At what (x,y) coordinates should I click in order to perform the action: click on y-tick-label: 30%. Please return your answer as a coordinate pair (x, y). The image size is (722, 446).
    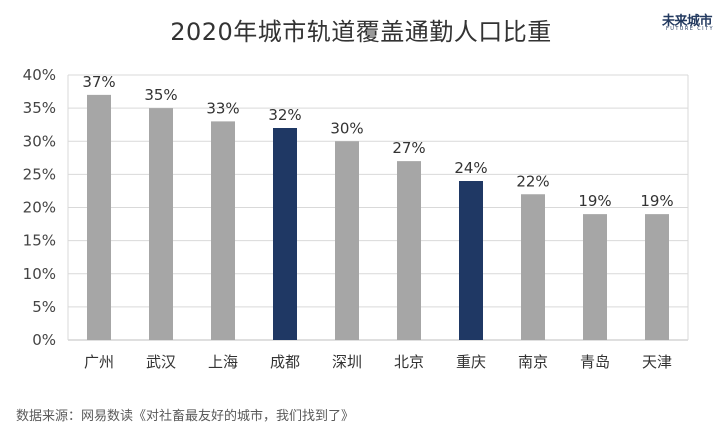
    Looking at the image, I should click on (39, 141).